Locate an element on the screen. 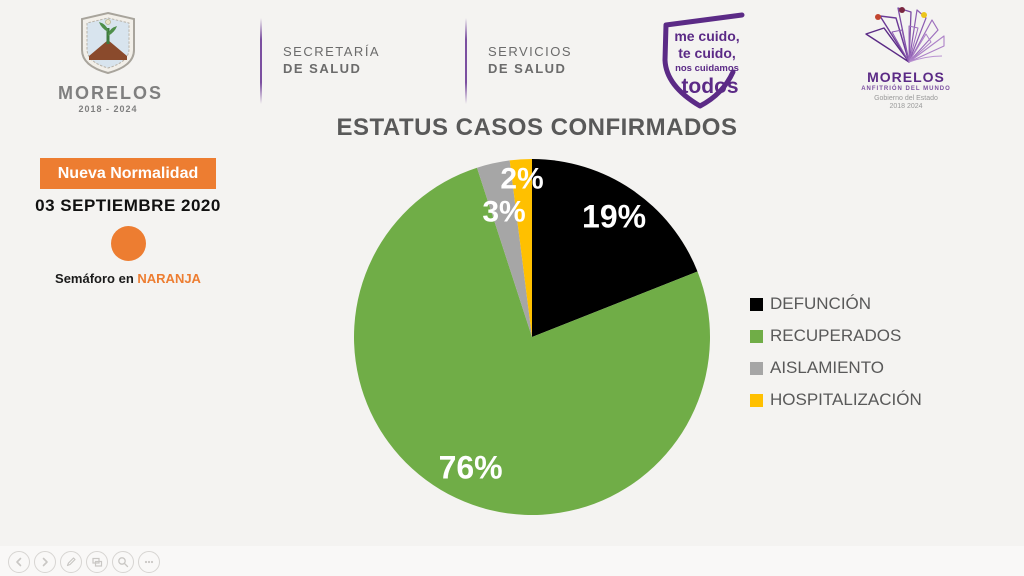 Image resolution: width=1024 pixels, height=576 pixels. legend-item-aislamiento: AISLAMIENTO is located at coordinates (836, 368).